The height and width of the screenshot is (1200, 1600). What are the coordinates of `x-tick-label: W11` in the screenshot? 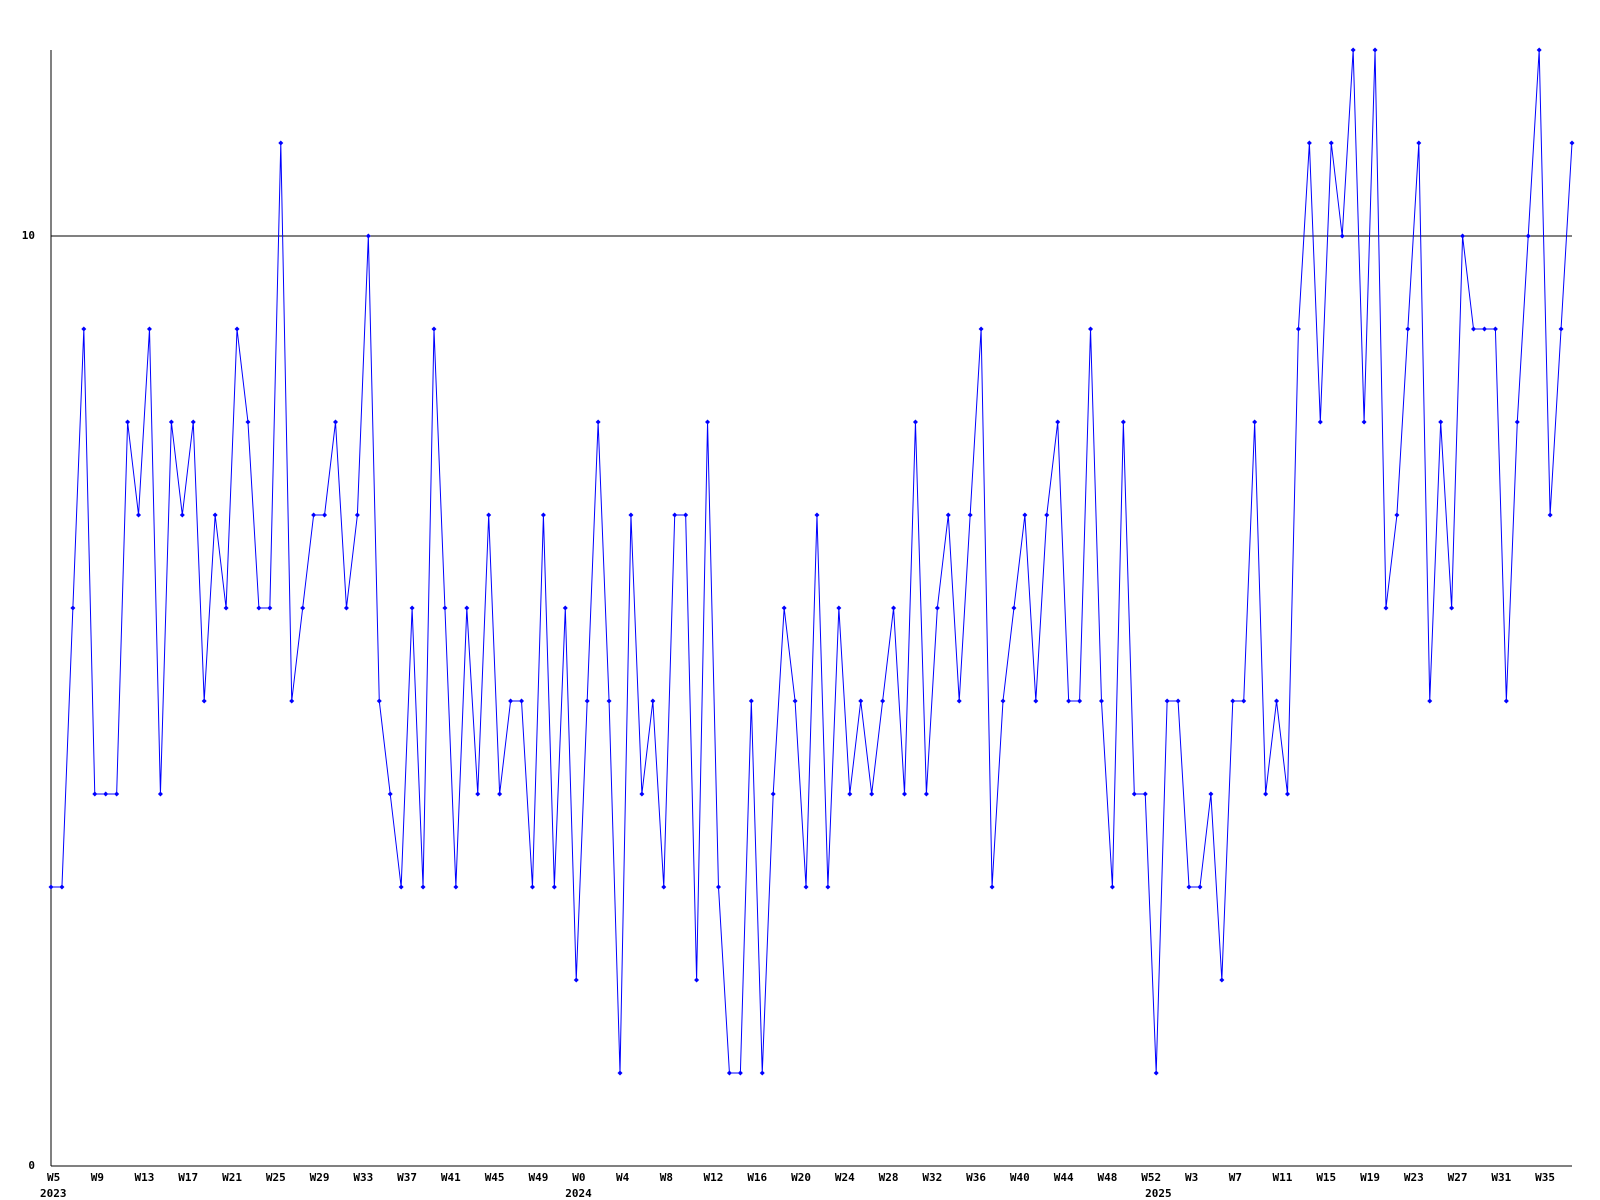 It's located at (1283, 1177).